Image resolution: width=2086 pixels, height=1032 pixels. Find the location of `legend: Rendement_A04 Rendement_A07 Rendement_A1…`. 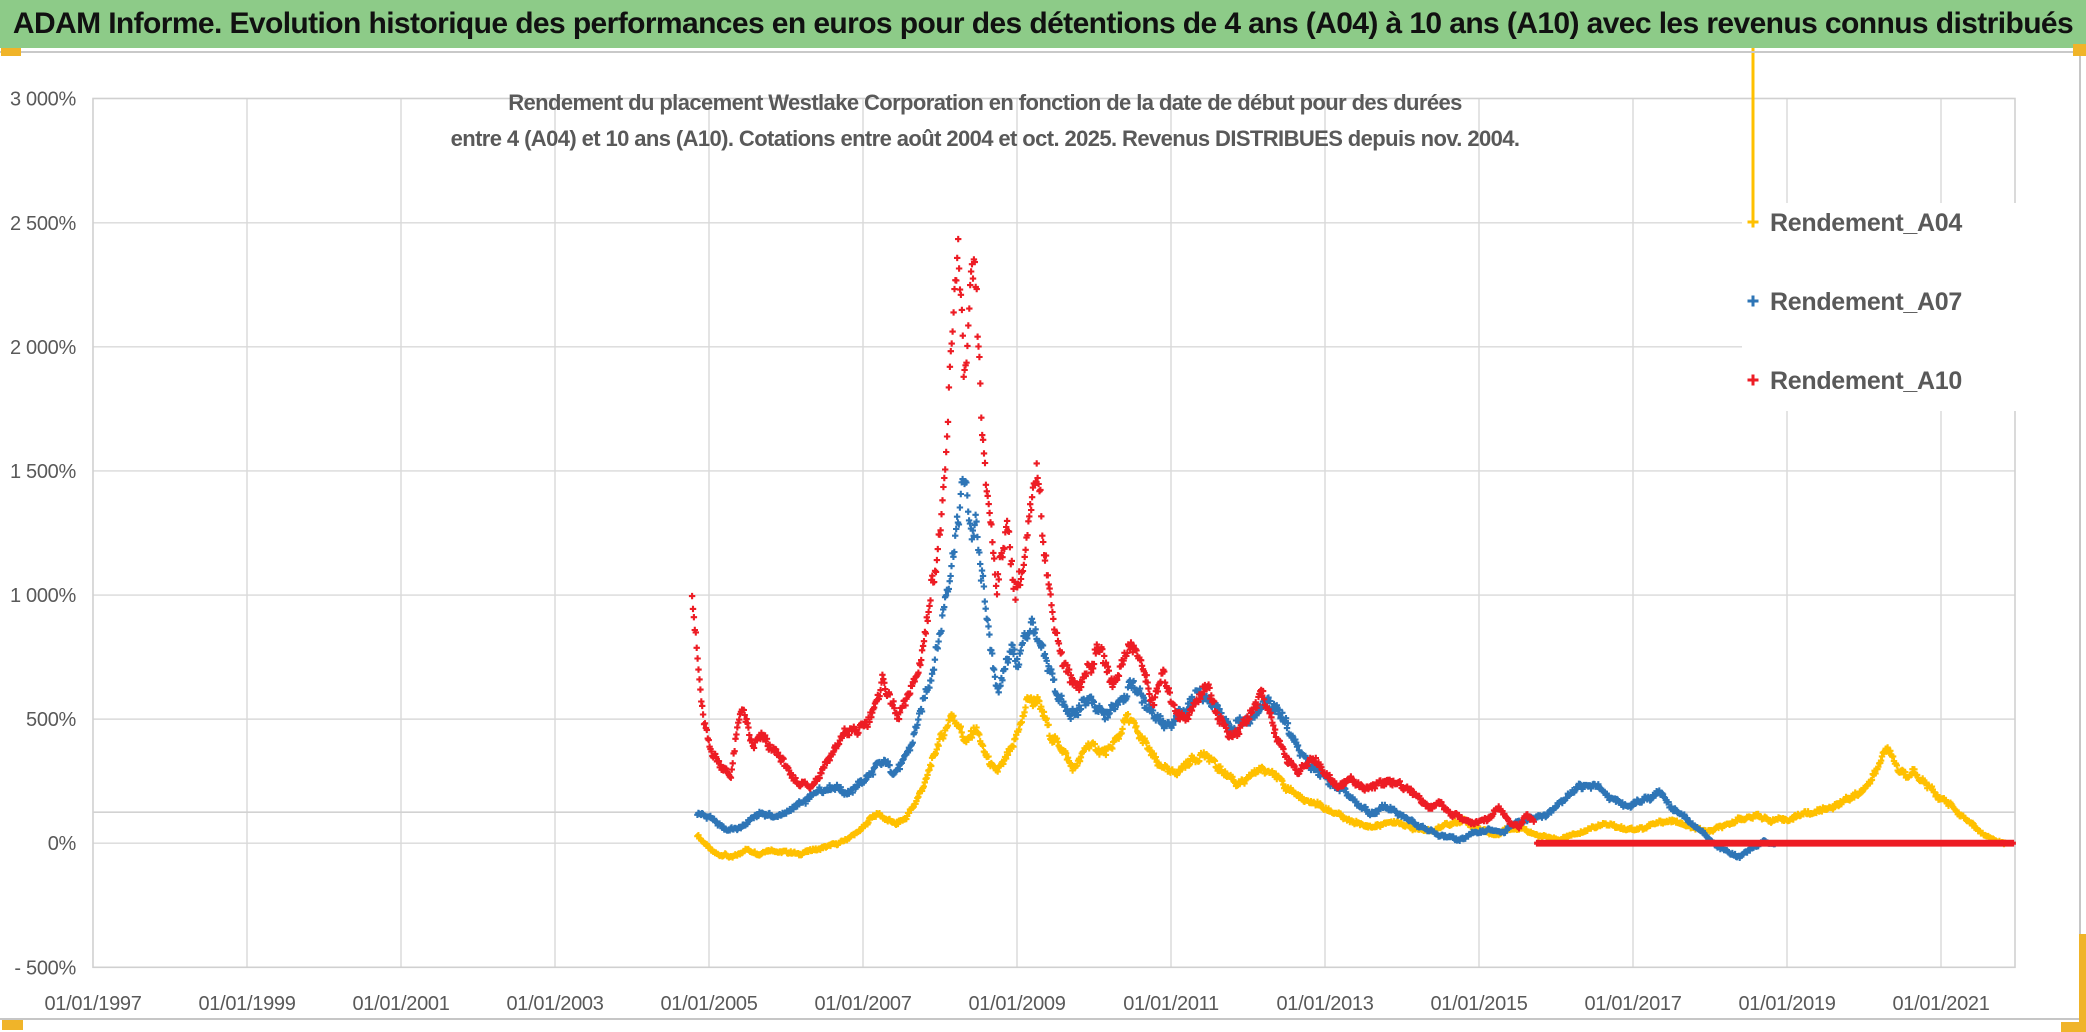

legend: Rendement_A04 Rendement_A07 Rendement_A1… is located at coordinates (1903, 206).